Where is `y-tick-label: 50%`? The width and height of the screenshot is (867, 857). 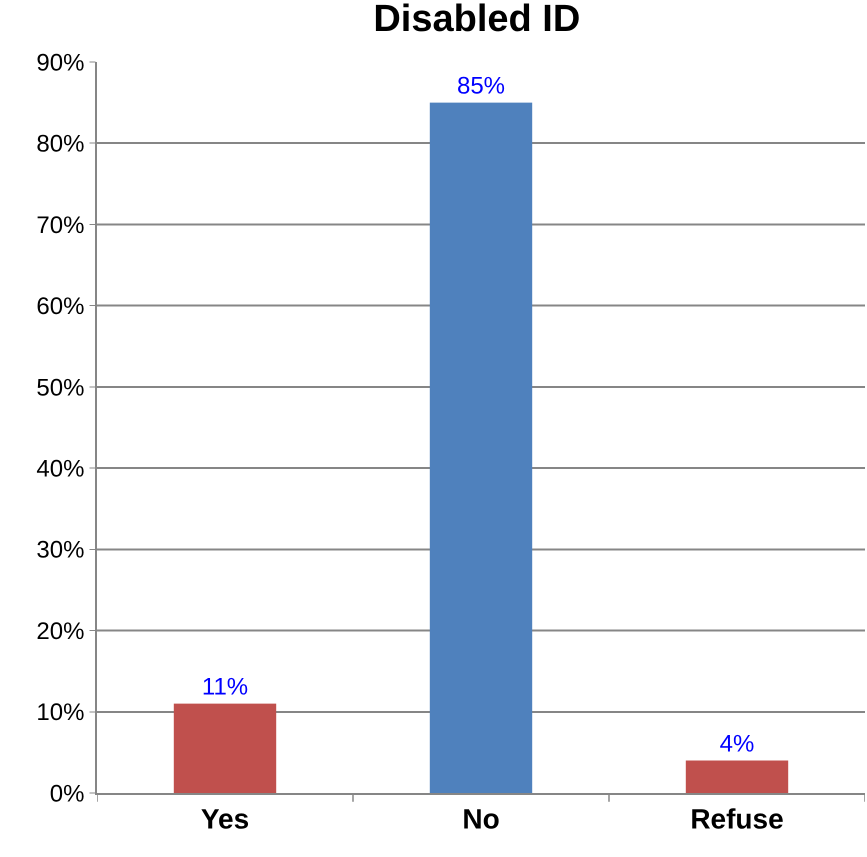
y-tick-label: 50% is located at coordinates (60, 388).